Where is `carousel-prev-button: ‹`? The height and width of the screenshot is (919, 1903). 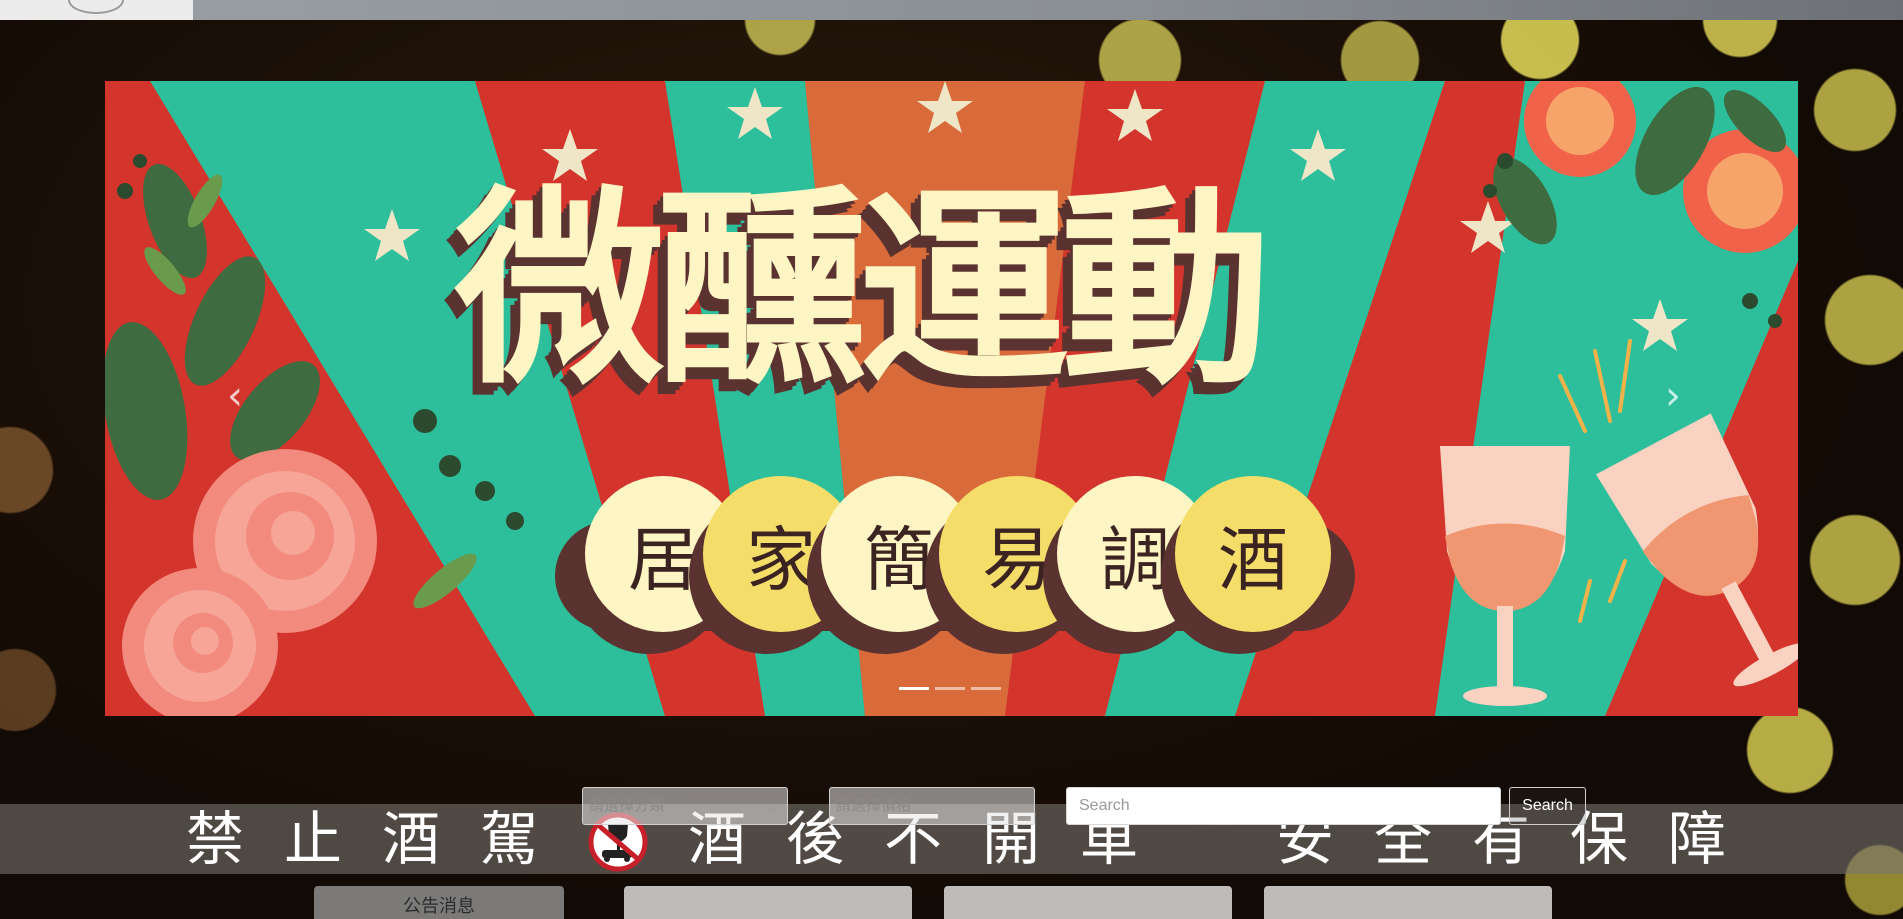 carousel-prev-button: ‹ is located at coordinates (235, 396).